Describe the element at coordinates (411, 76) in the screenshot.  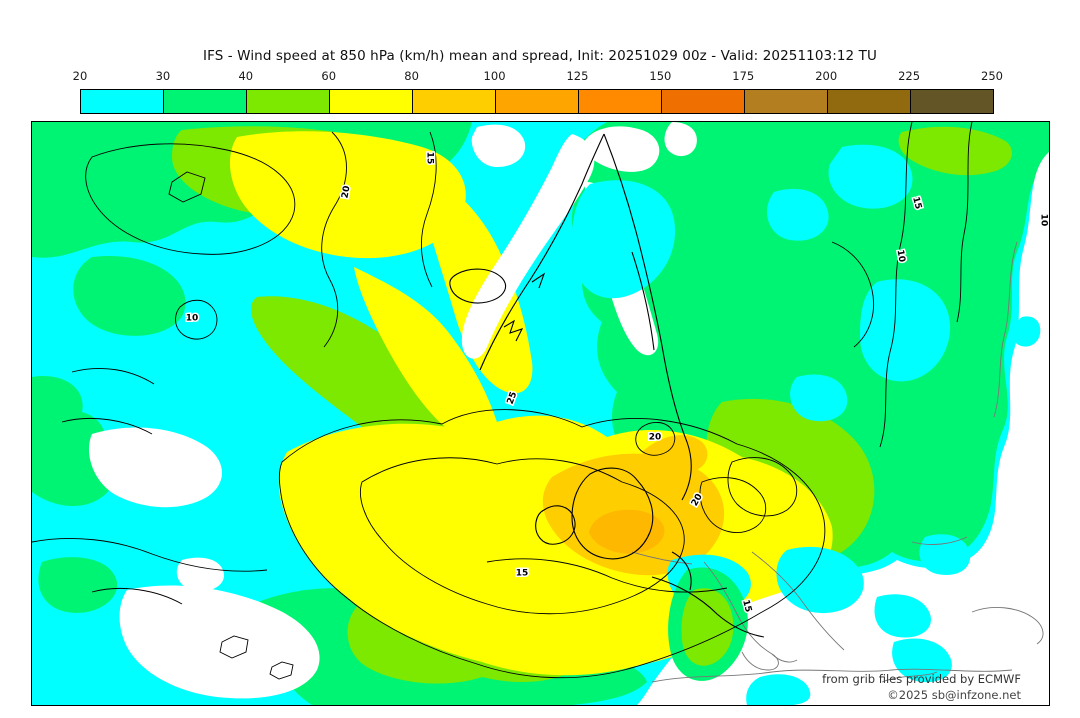
I see `colorbar-tick: 80` at that location.